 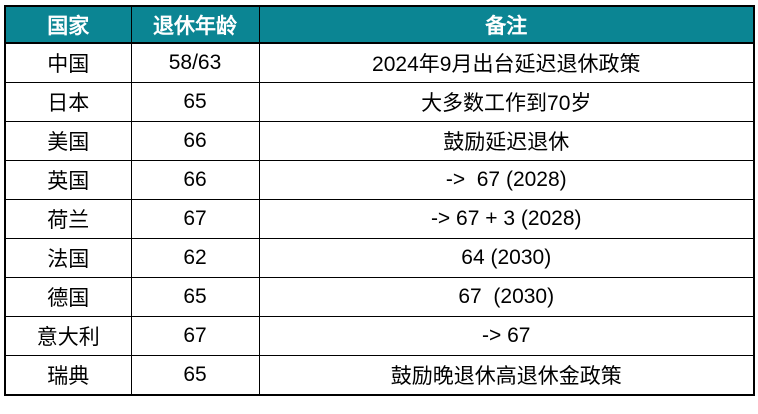 I want to click on header-notes: 备注, so click(x=506, y=24).